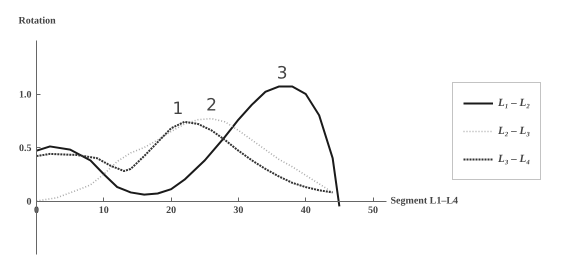  What do you see at coordinates (178, 108) in the screenshot?
I see `annotation: 1` at bounding box center [178, 108].